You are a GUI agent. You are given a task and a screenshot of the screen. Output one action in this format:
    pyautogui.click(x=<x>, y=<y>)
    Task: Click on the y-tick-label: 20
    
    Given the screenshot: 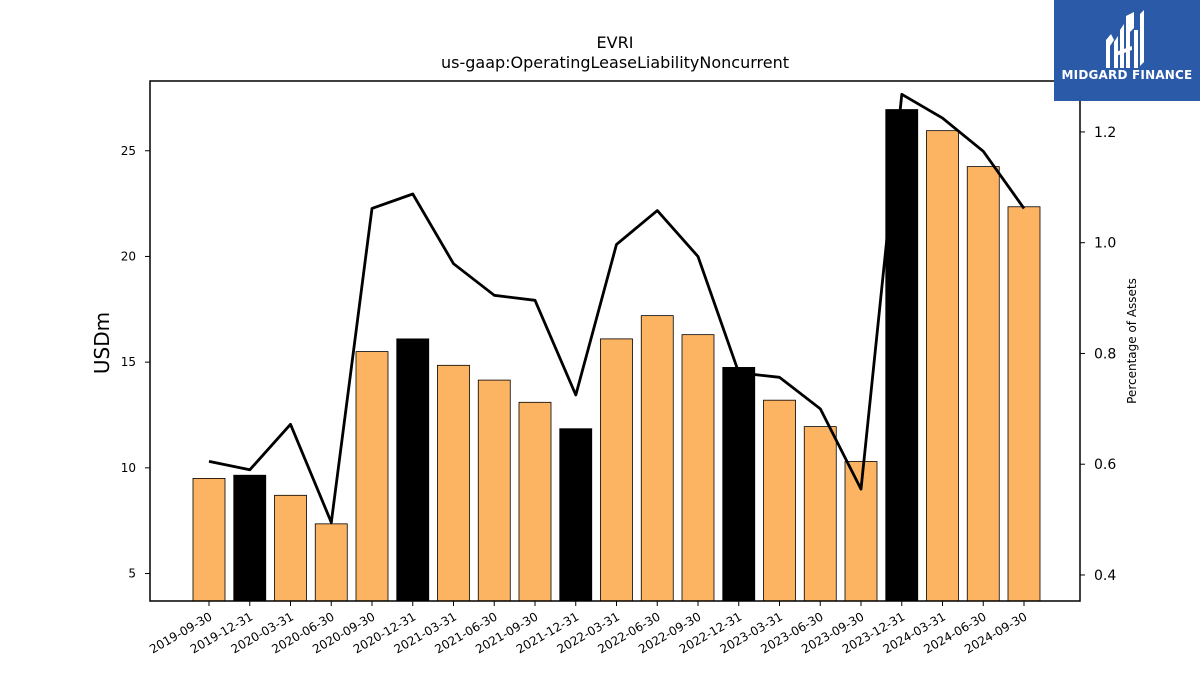 What is the action you would take?
    pyautogui.click(x=128, y=256)
    